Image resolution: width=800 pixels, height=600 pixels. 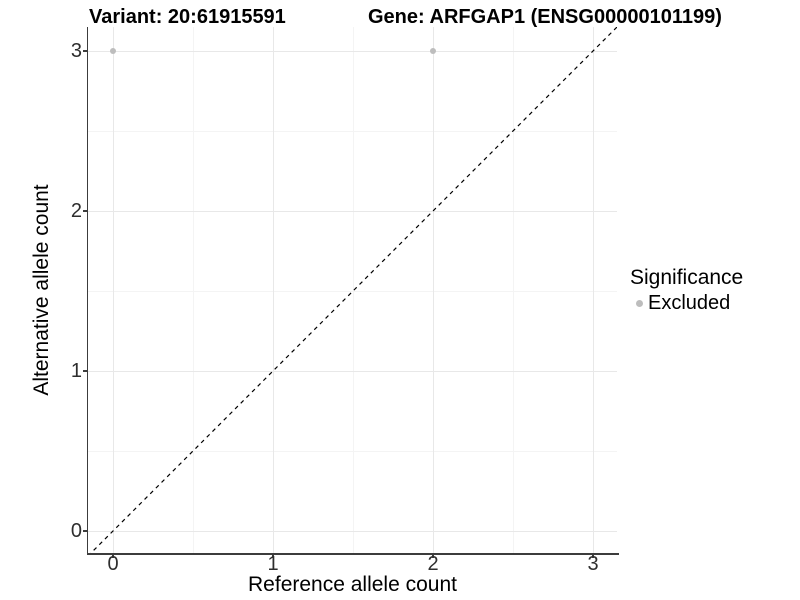 What do you see at coordinates (273, 564) in the screenshot?
I see `x-tick-label: 1` at bounding box center [273, 564].